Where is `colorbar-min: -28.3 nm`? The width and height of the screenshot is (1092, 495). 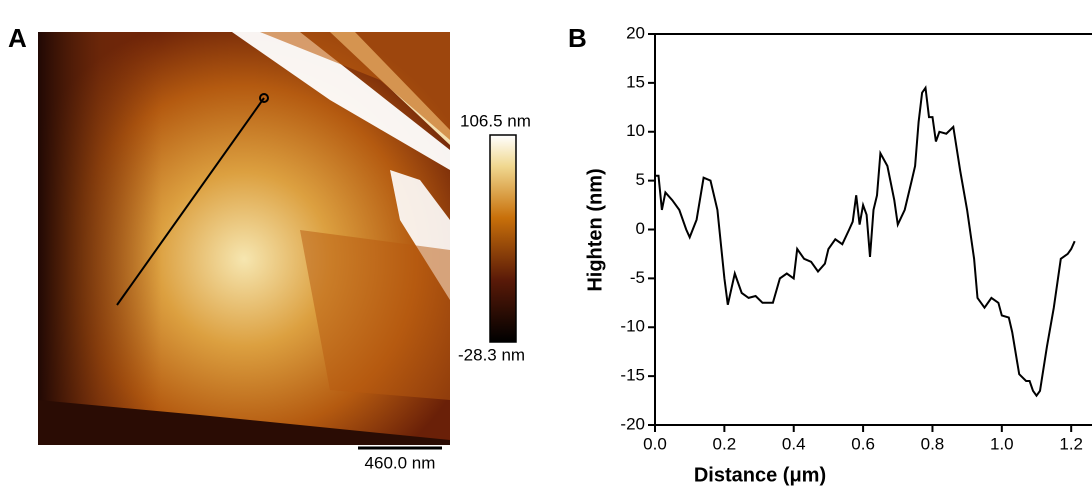
colorbar-min: -28.3 nm is located at coordinates (491, 354).